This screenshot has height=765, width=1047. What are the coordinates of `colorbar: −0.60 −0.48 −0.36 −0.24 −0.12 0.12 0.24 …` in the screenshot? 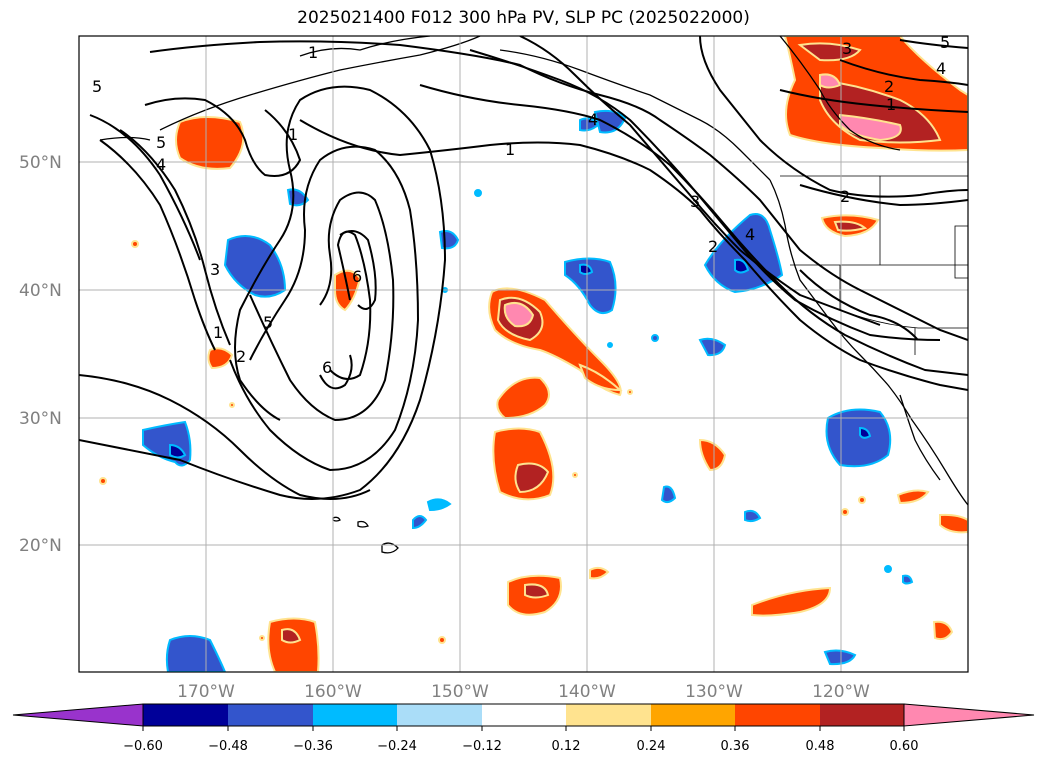 It's located at (523, 728).